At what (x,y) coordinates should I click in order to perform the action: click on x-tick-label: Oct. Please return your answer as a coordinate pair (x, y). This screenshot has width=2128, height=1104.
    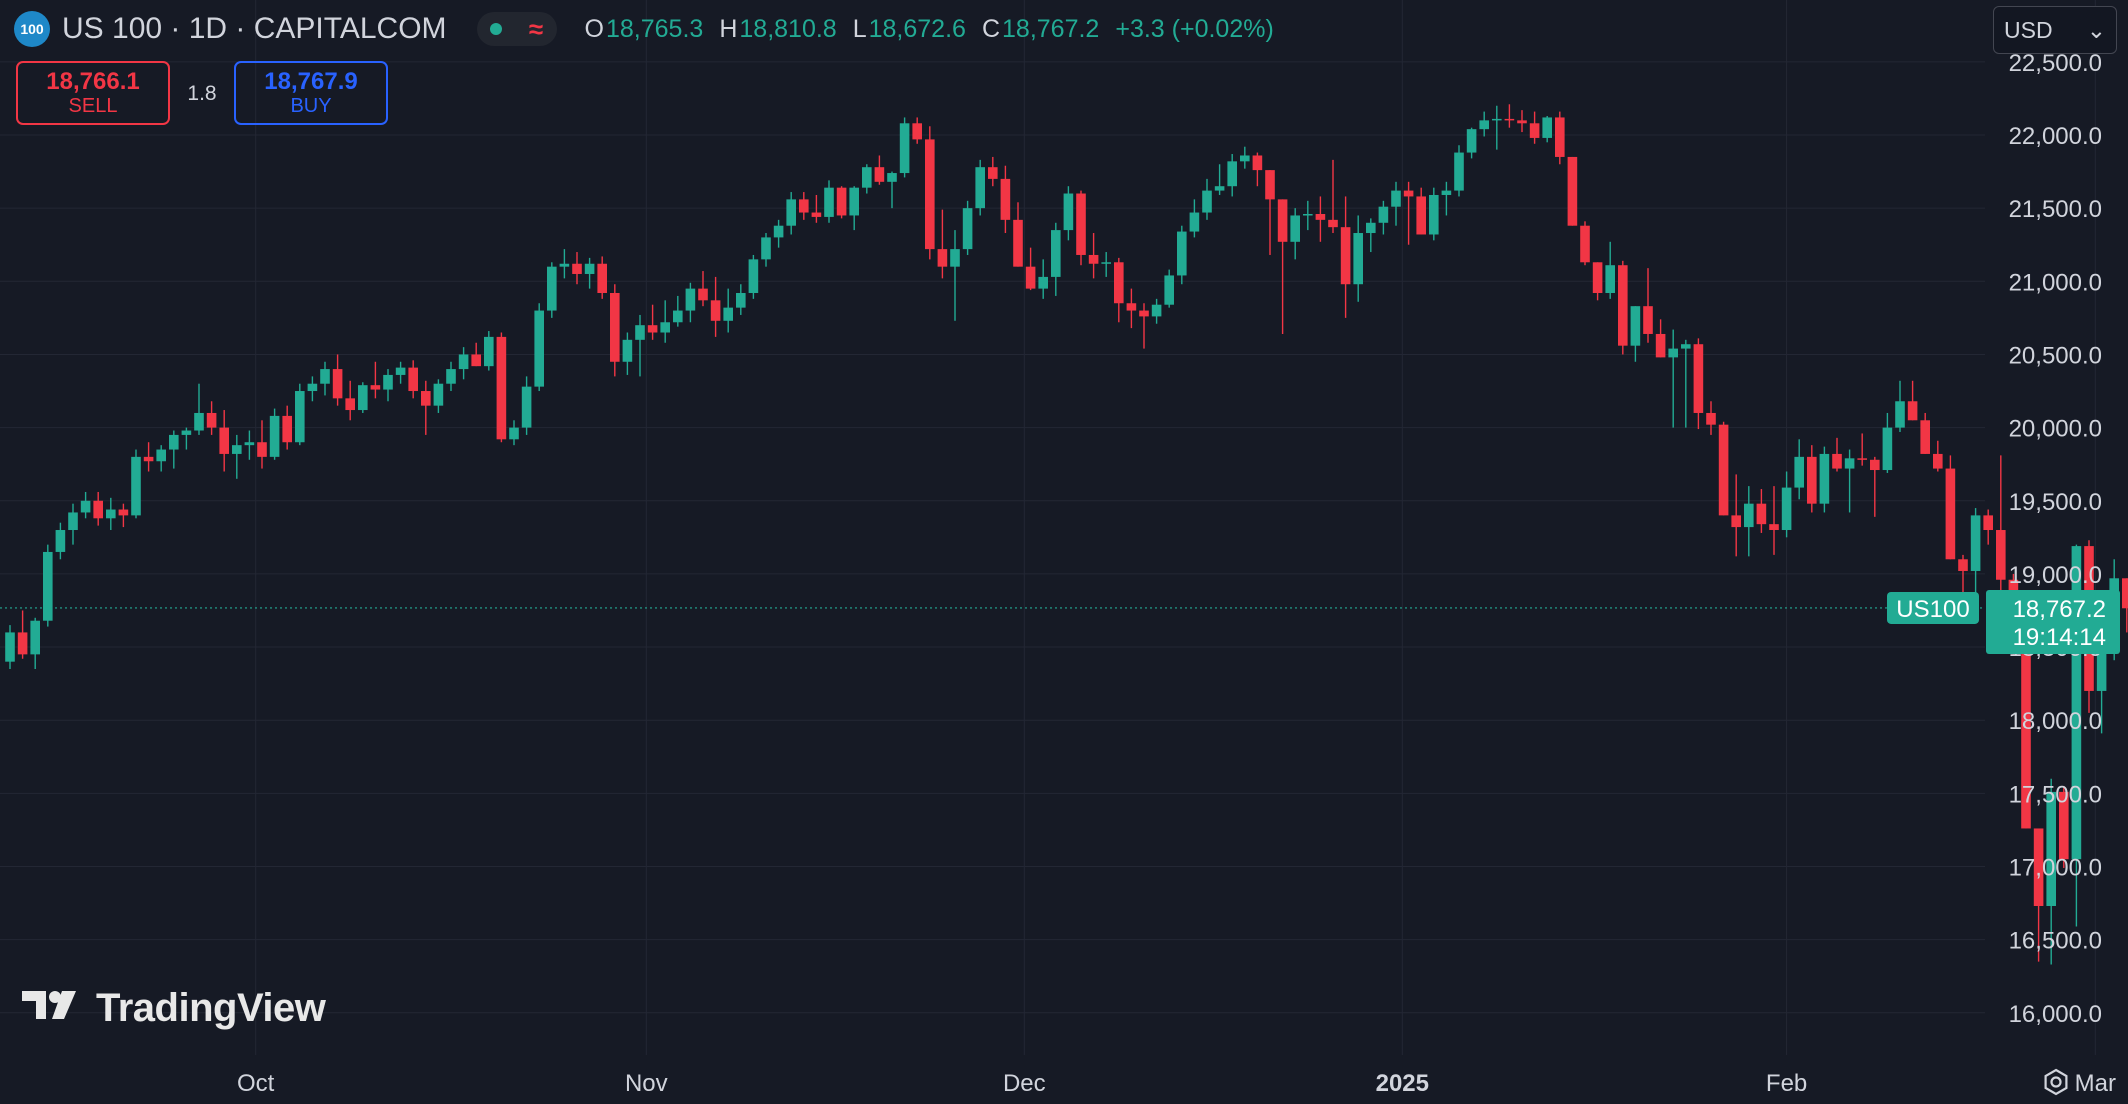
    Looking at the image, I should click on (256, 1083).